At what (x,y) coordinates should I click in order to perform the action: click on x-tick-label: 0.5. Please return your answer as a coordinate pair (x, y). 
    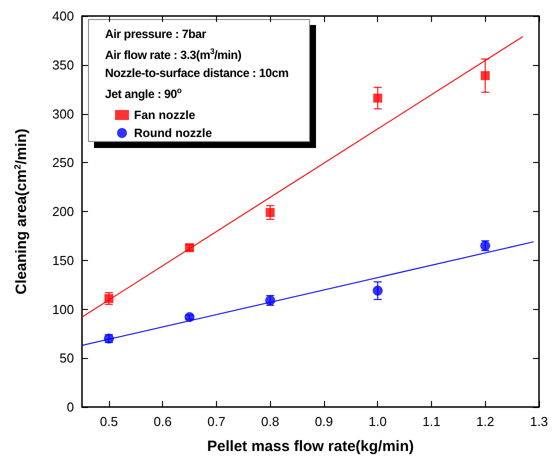
    Looking at the image, I should click on (109, 421).